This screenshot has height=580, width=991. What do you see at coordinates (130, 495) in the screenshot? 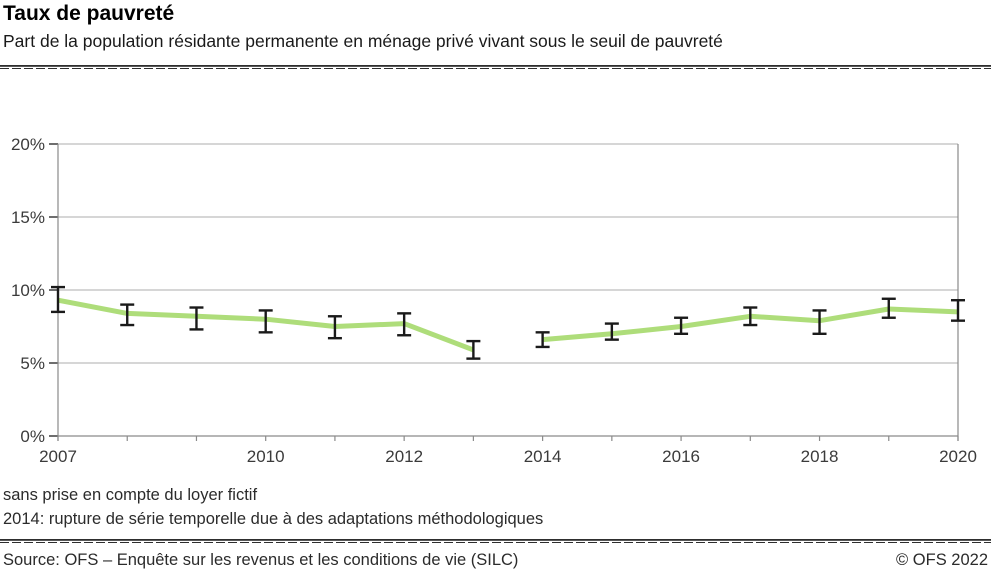
I see `footnote-loyer-fictif: sans prise en compte du loyer fictif` at bounding box center [130, 495].